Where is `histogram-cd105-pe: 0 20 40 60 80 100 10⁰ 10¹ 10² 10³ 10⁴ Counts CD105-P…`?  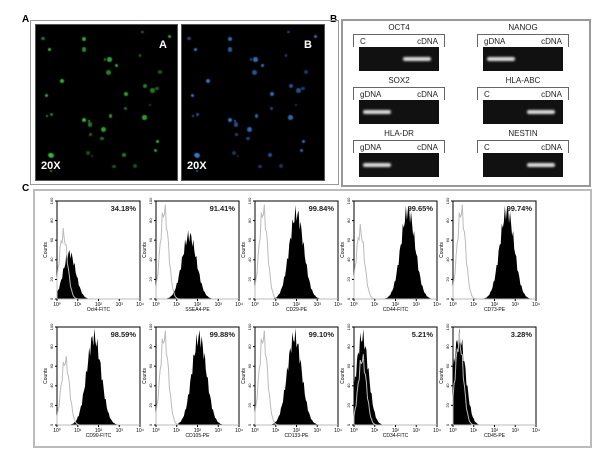
histogram-cd105-pe: 0 20 40 60 80 100 10⁰ 10¹ 10² 10³ 10⁴ Counts CD105-P… is located at coordinates (192, 381).